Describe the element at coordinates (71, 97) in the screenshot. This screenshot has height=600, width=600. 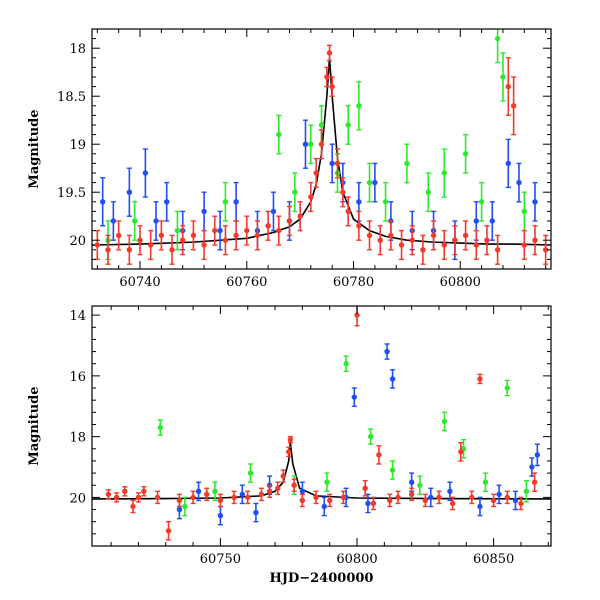
I see `y-tick-label: 18.5` at that location.